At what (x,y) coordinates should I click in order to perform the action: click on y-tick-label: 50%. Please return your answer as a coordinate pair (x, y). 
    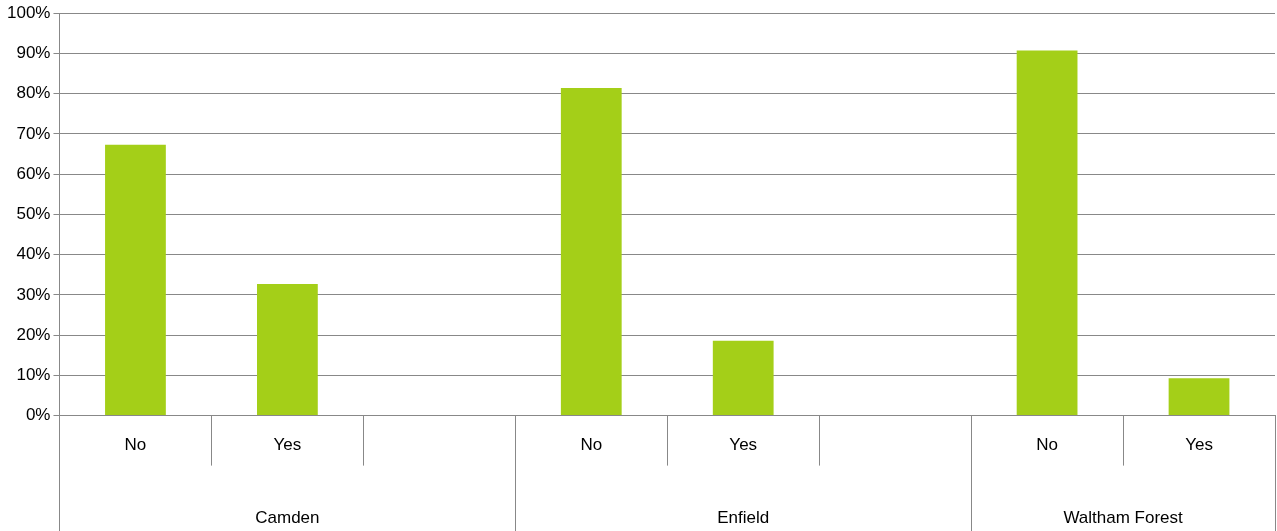
    Looking at the image, I should click on (33, 214).